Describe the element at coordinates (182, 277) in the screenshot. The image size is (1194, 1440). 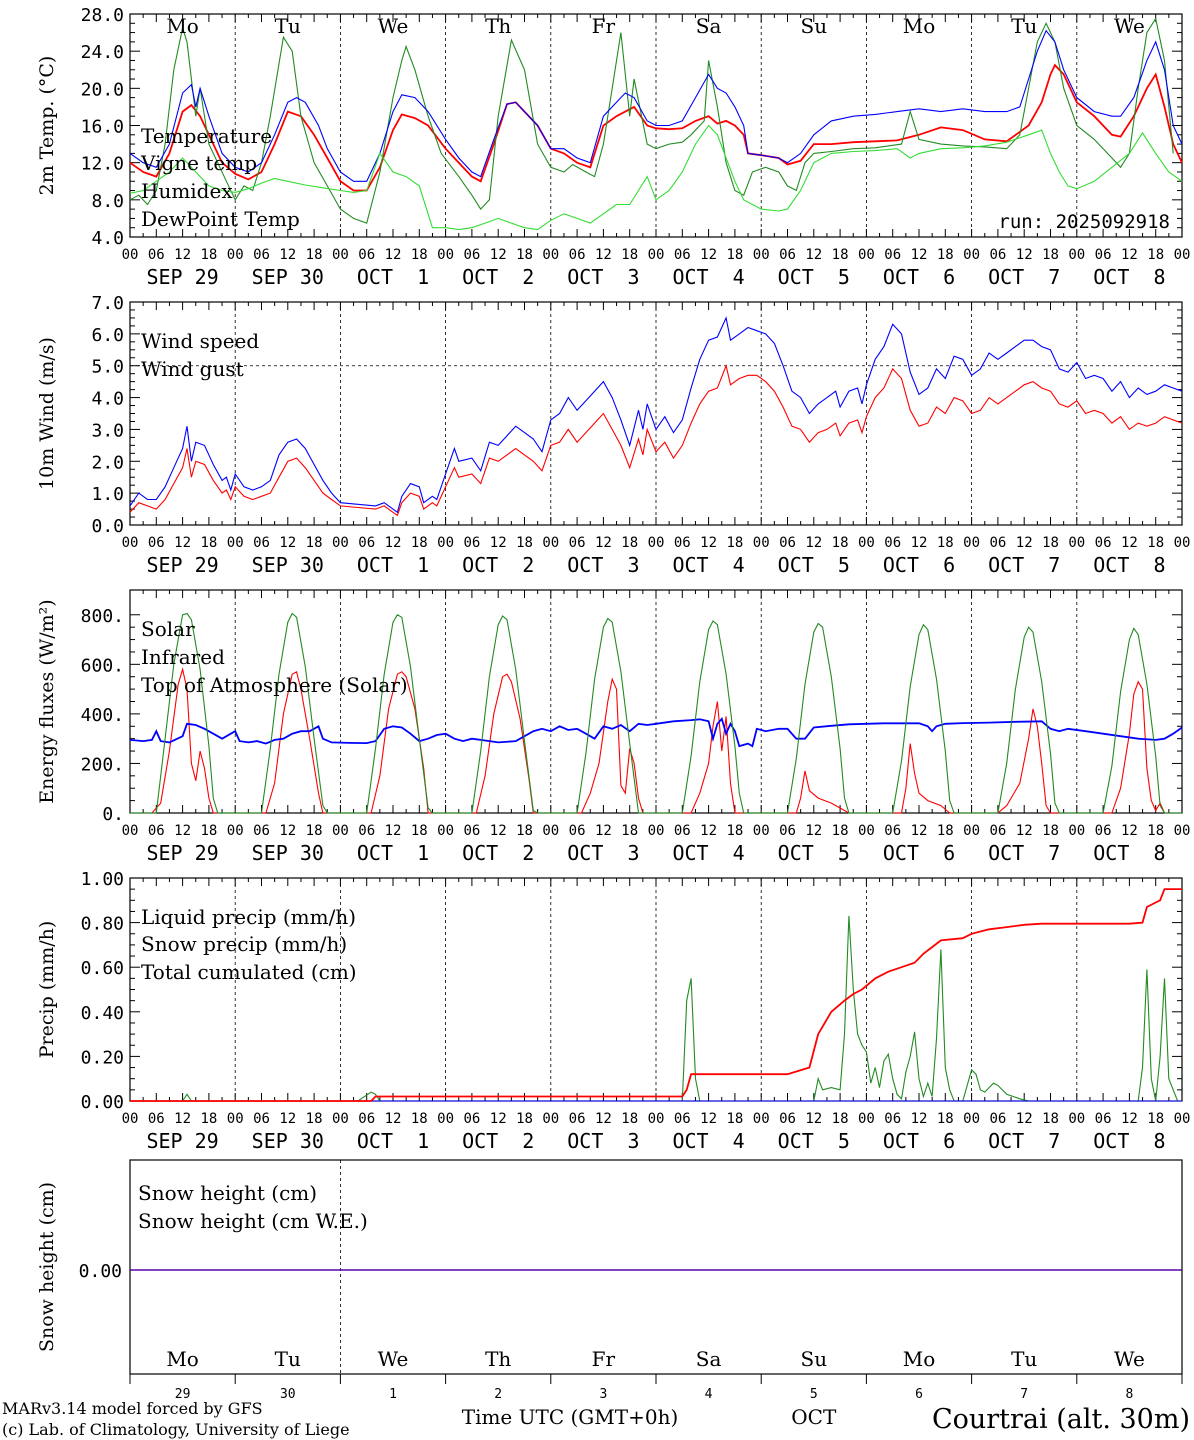
I see `date-label: SEP 29` at that location.